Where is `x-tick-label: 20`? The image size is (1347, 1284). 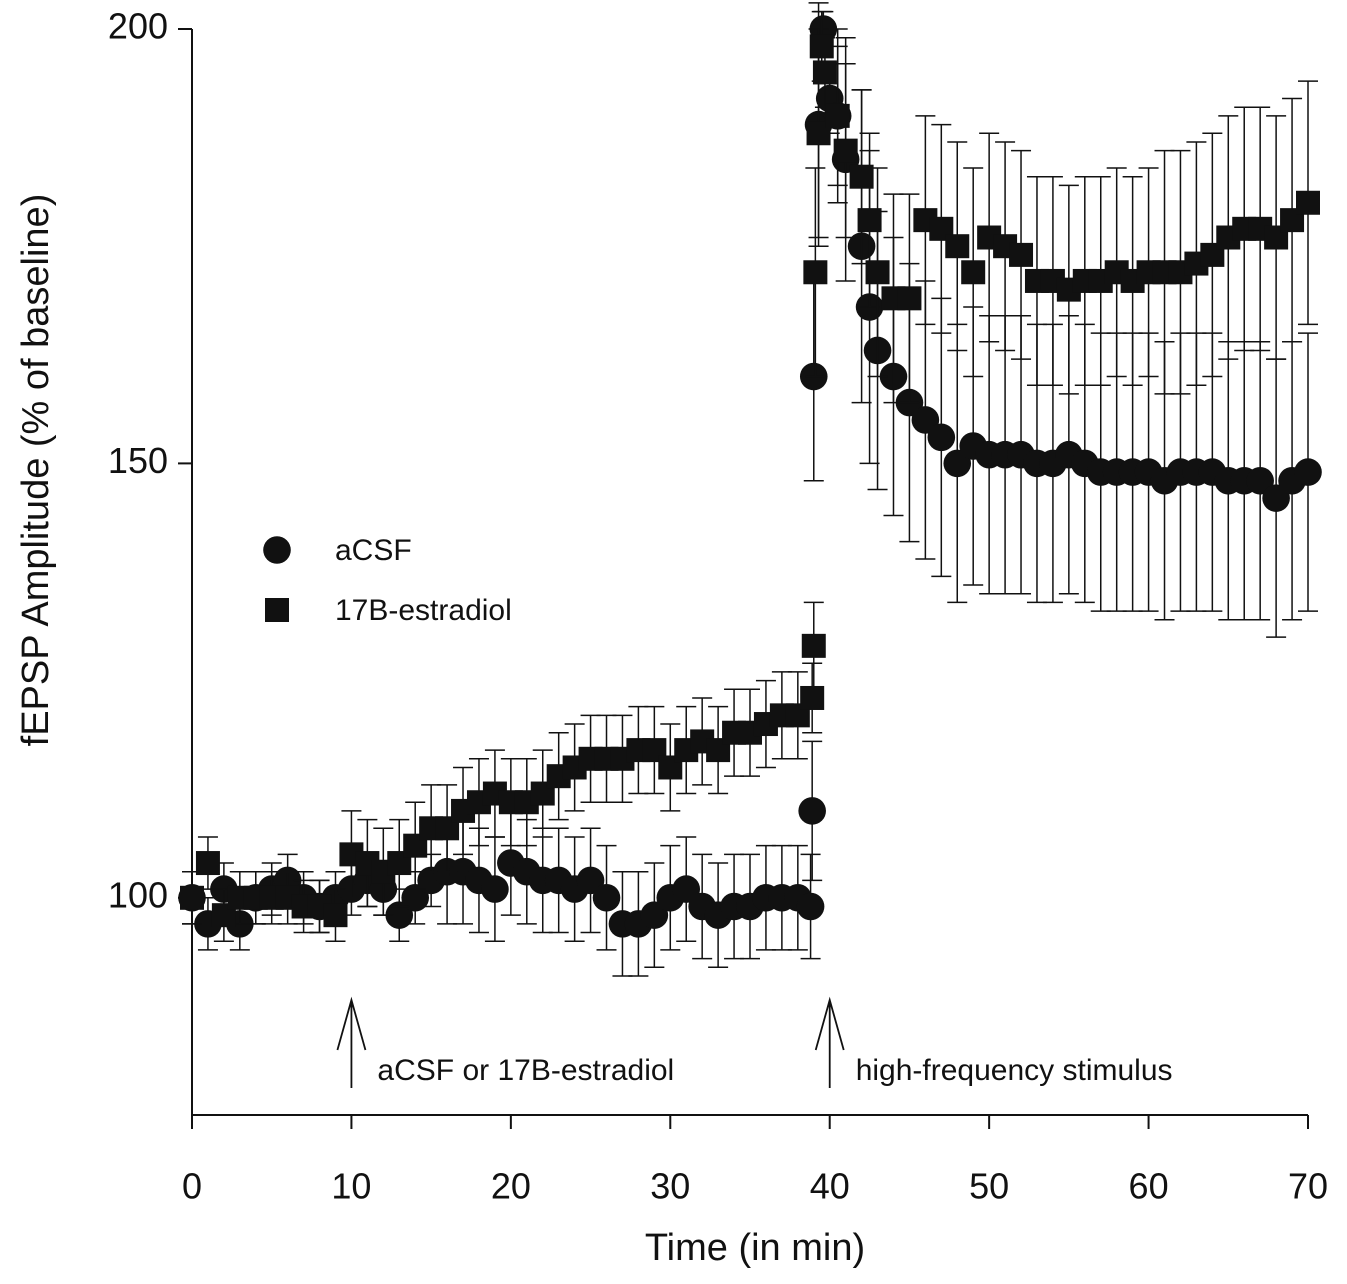
x-tick-label: 20 is located at coordinates (511, 1186).